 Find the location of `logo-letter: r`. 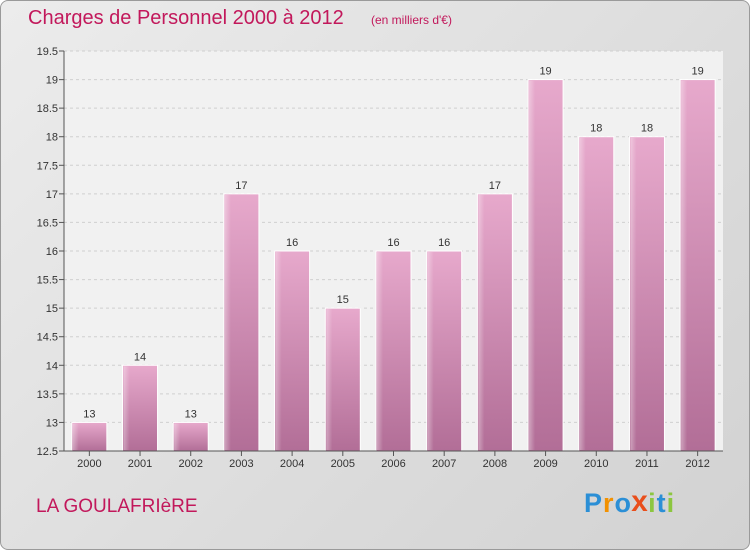

logo-letter: r is located at coordinates (609, 503).